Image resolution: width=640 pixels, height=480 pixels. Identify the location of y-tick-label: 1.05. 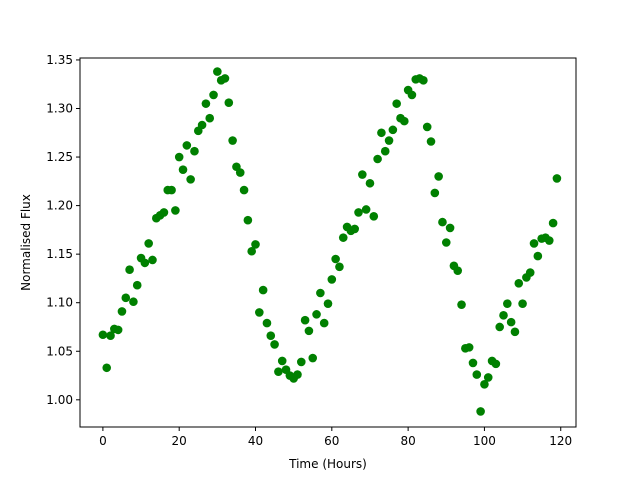
(59, 351).